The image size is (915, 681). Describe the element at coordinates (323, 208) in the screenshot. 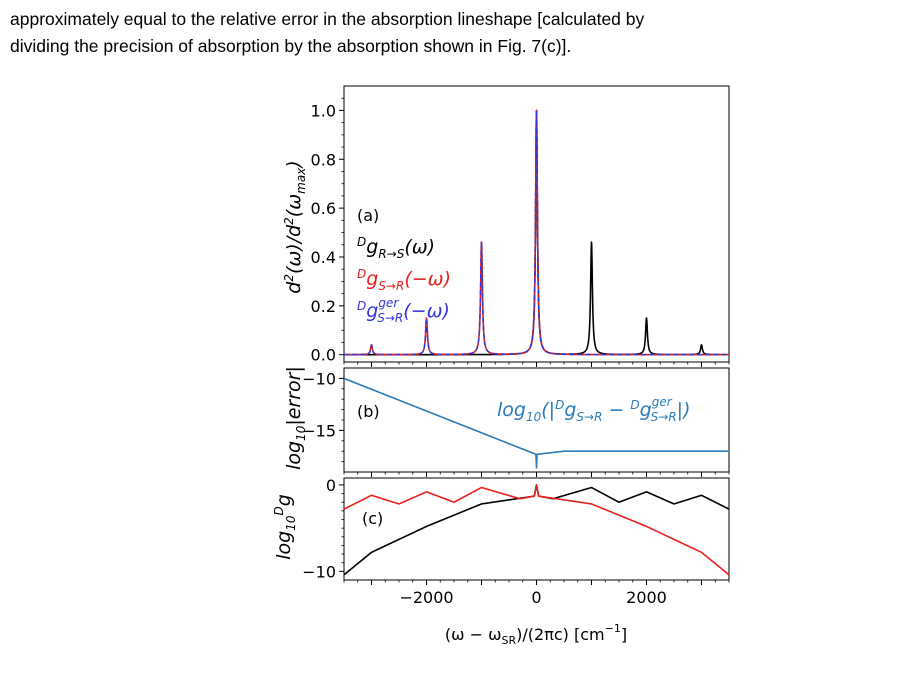

I see `ytick-label-a: 0.6` at that location.